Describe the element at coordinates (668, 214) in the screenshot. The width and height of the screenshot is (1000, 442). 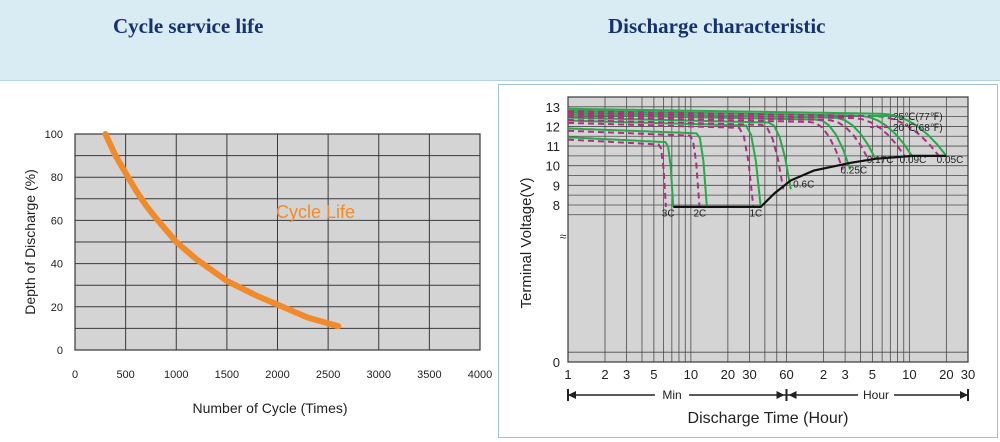
I see `cutoff-label: 3C` at that location.